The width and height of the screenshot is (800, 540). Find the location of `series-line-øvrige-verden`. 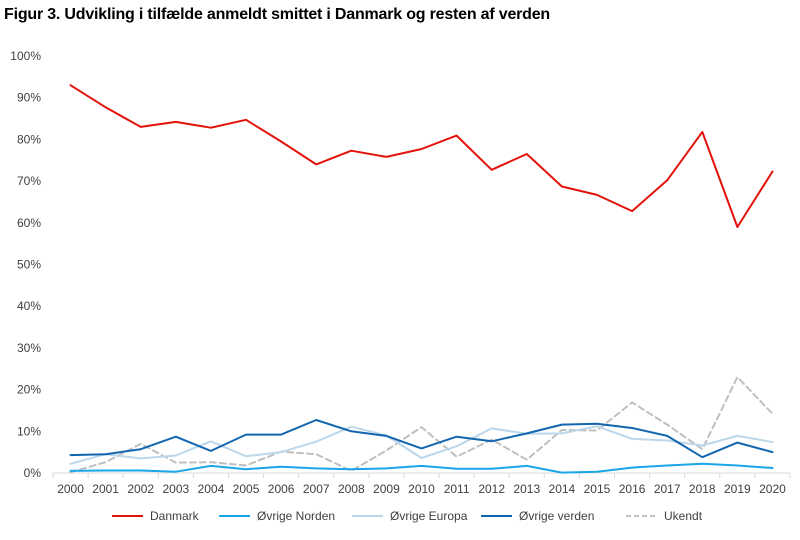

series-line-øvrige-verden is located at coordinates (421, 439).